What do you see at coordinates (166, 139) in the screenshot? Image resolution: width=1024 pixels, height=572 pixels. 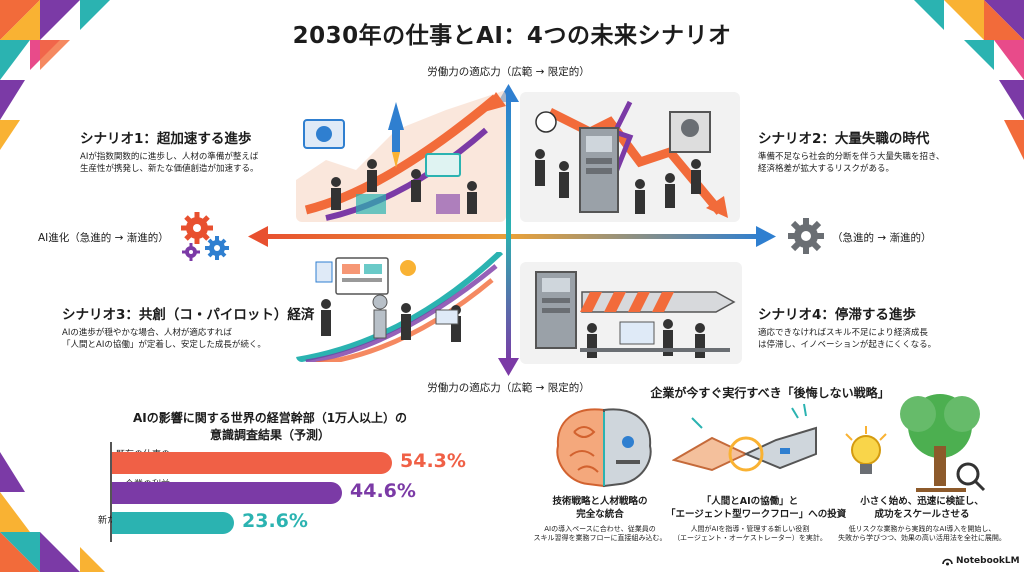 I see `scenario-1-title: シナリオ1：超加速する進歩` at bounding box center [166, 139].